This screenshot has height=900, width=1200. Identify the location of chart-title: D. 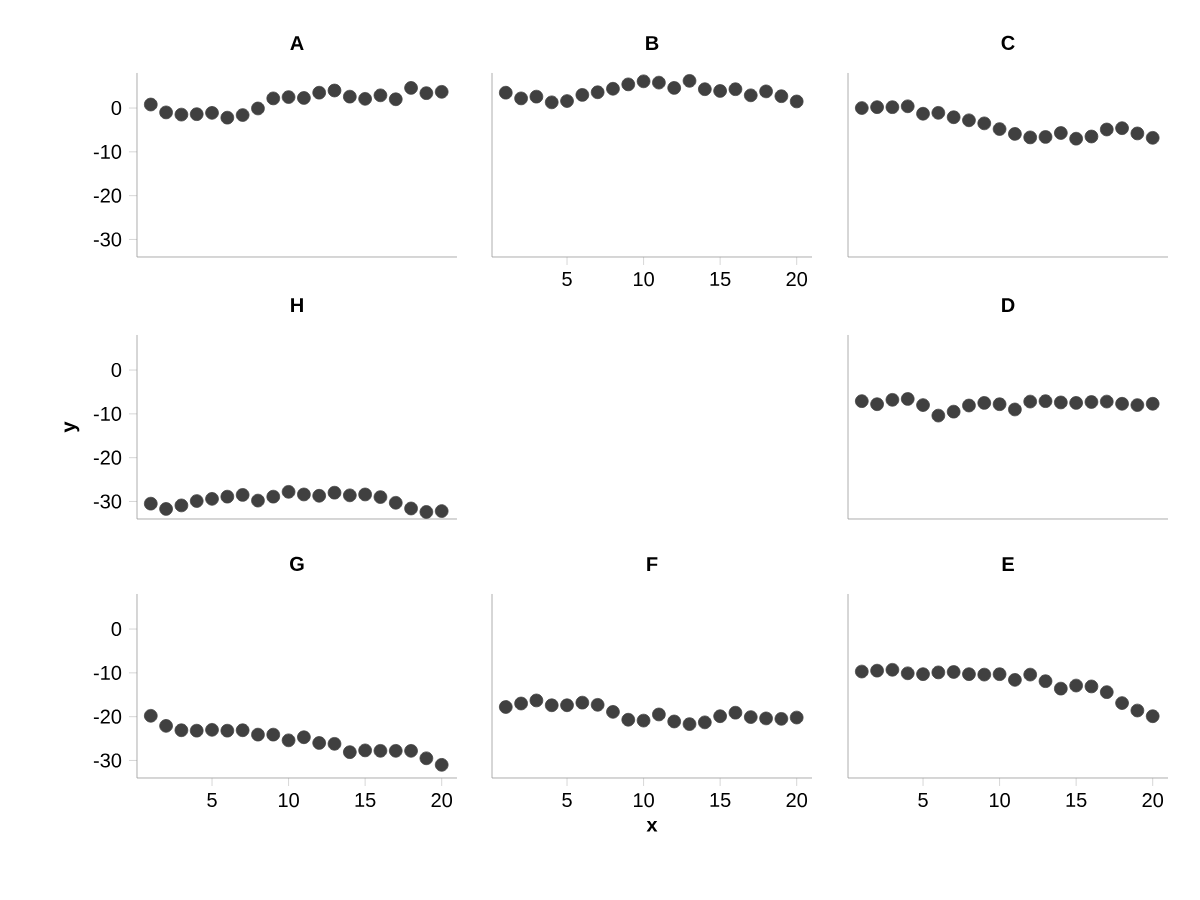
(1008, 305).